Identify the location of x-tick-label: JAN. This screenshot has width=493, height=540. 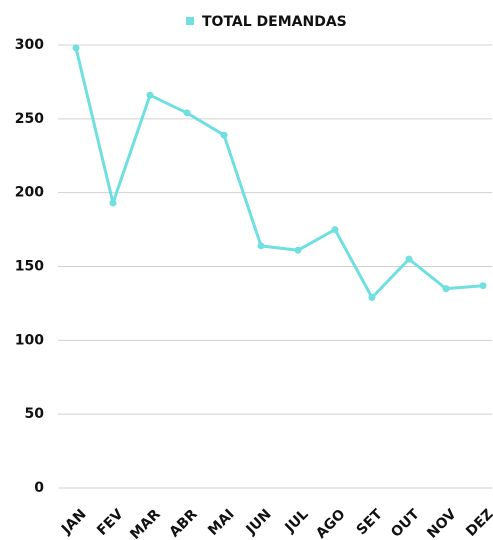
(74, 522).